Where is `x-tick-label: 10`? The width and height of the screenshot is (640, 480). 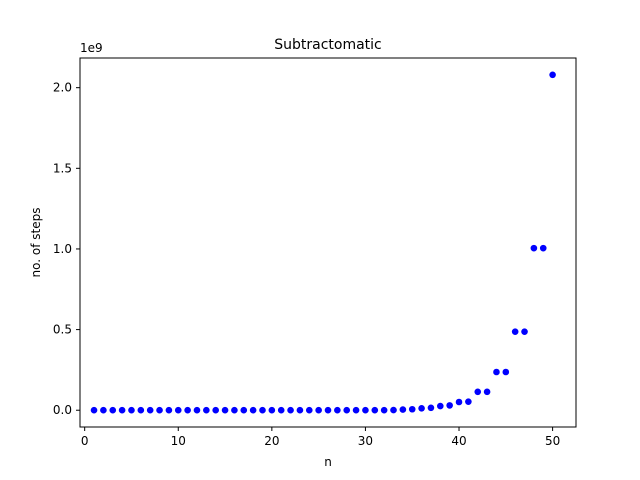 x-tick-label: 10 is located at coordinates (178, 441).